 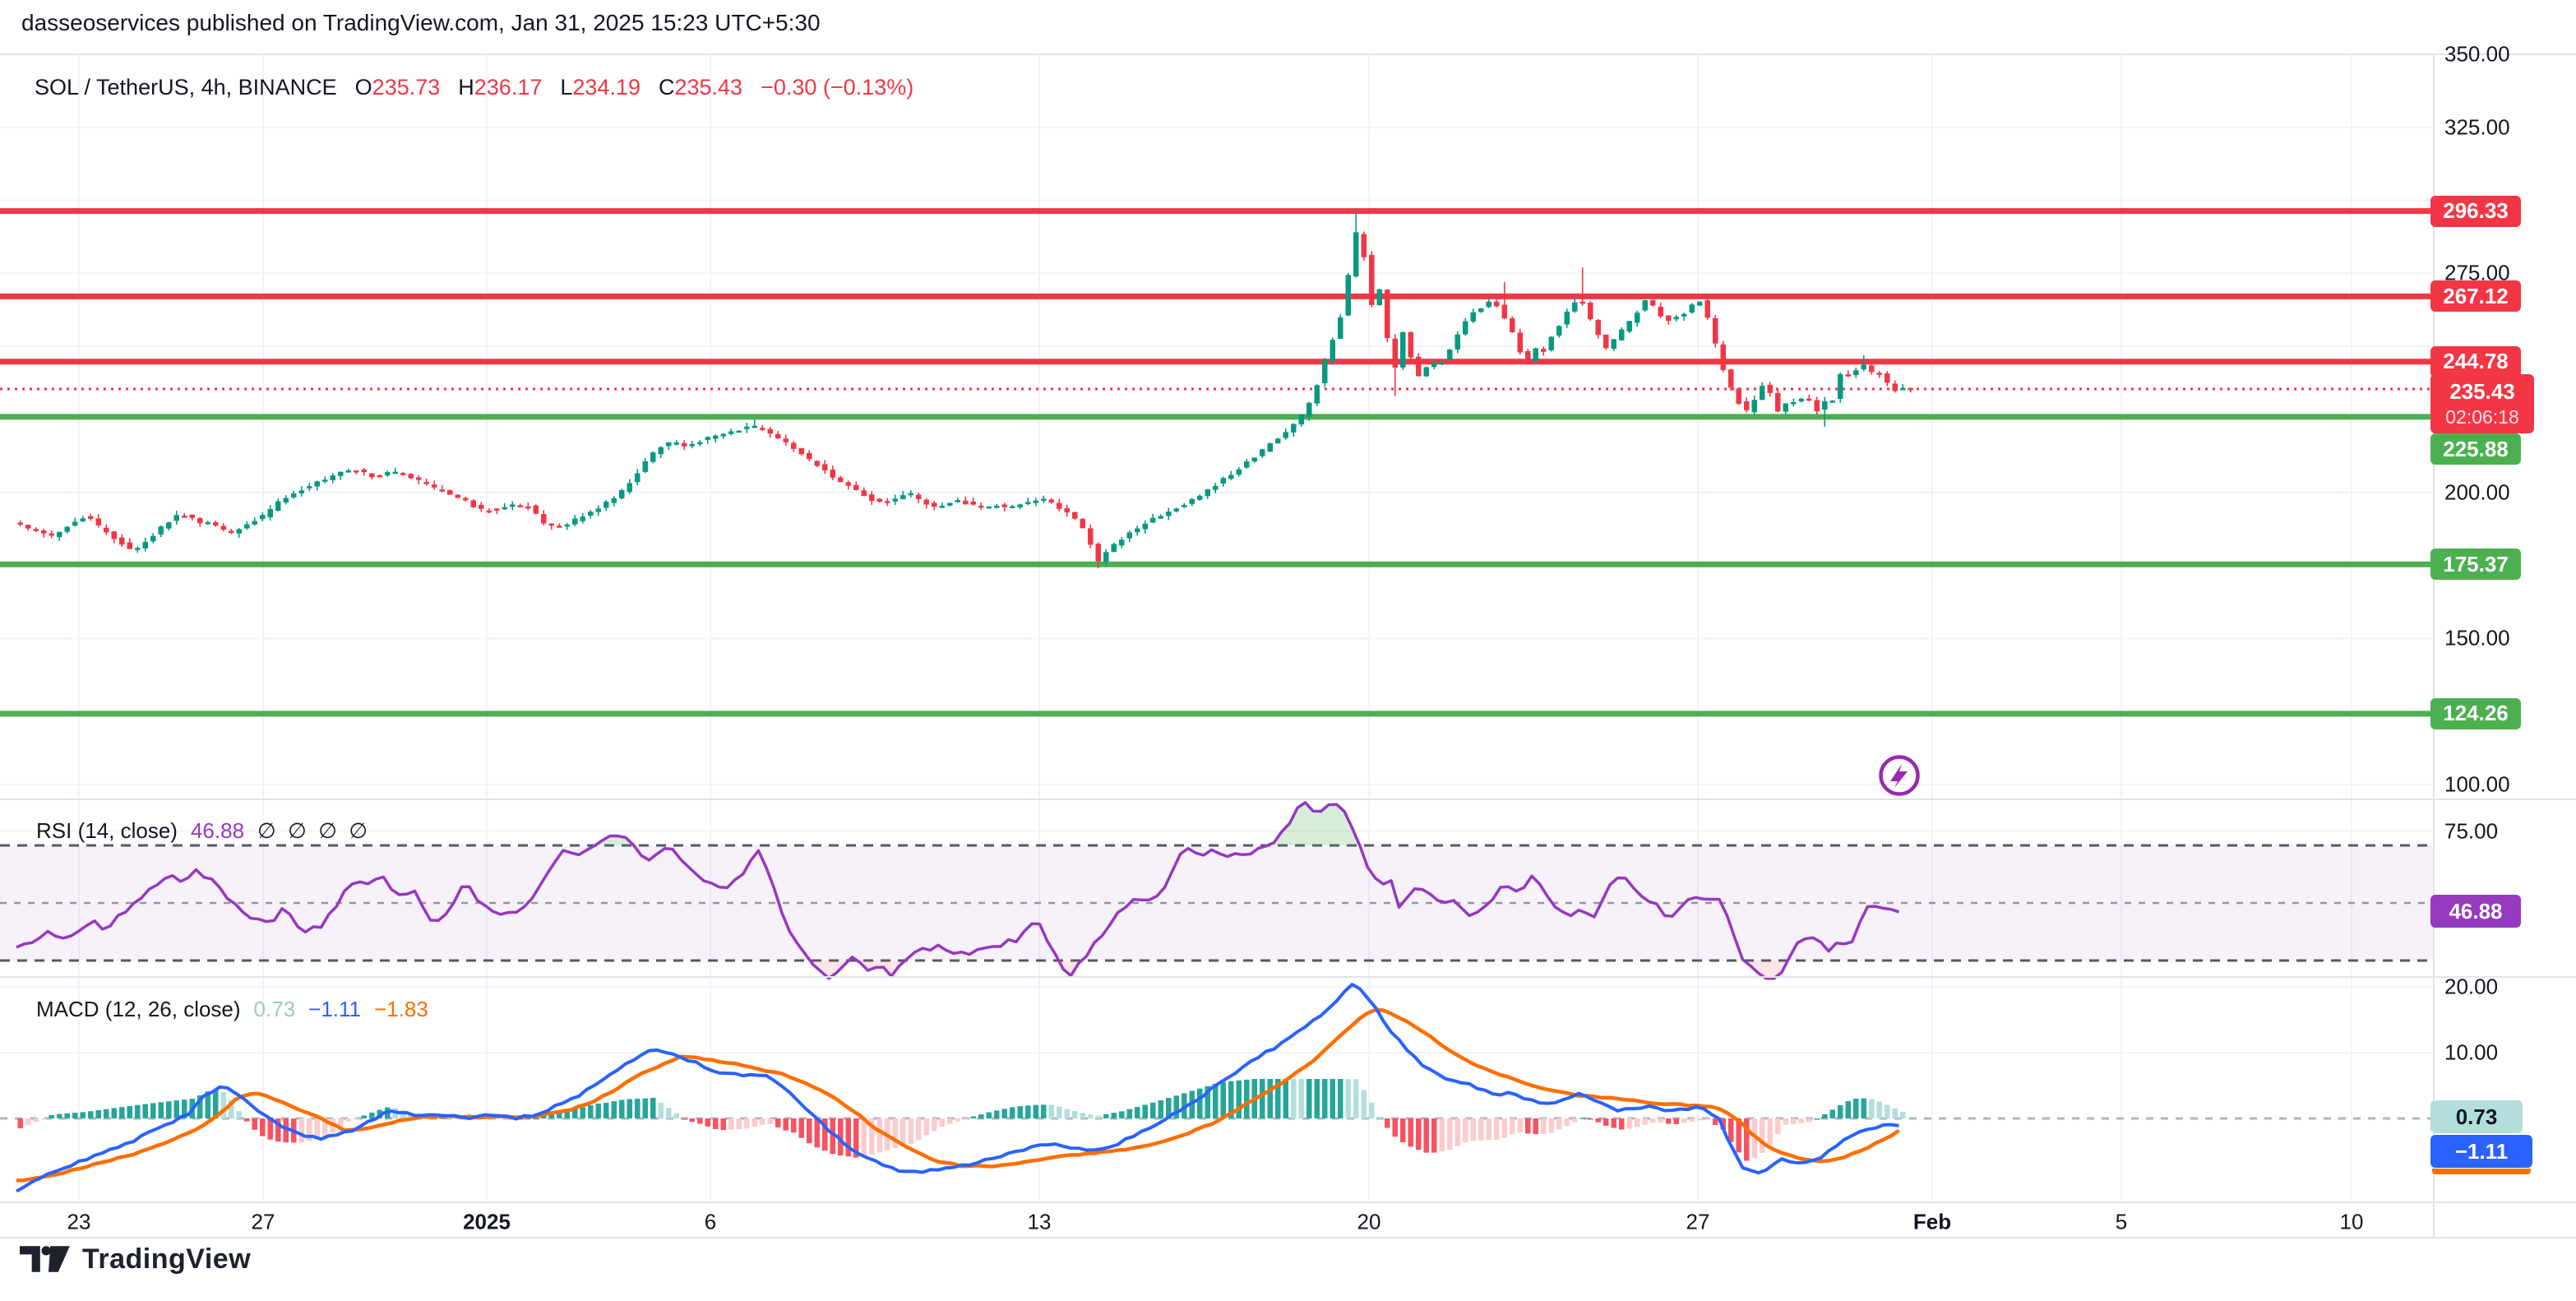 What do you see at coordinates (167, 1259) in the screenshot?
I see `tradingview-logo-text: TradingView` at bounding box center [167, 1259].